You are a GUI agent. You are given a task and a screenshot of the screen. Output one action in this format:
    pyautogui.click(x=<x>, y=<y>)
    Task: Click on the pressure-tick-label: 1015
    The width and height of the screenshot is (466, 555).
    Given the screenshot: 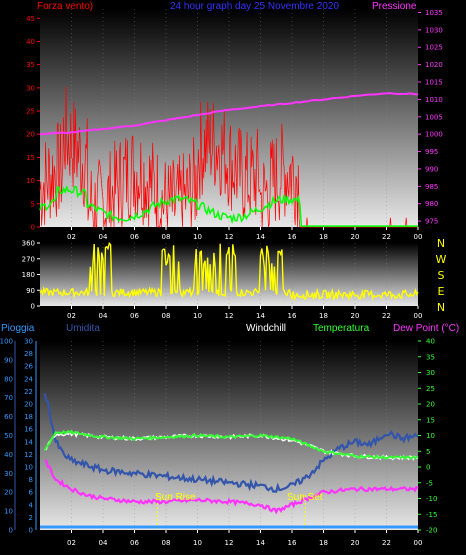 What is the action you would take?
    pyautogui.click(x=434, y=83)
    